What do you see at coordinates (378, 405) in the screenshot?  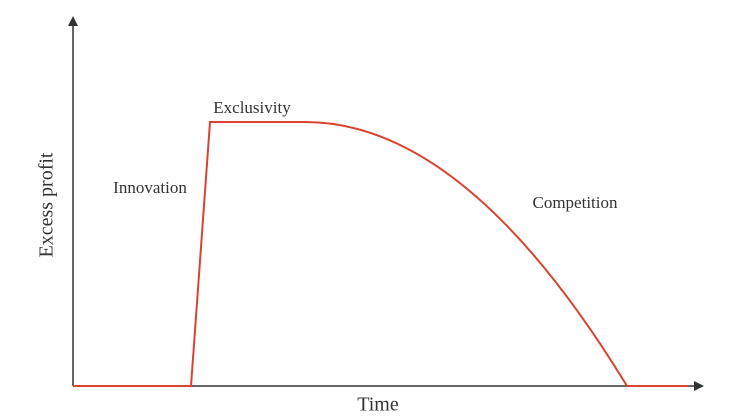 I see `x-axis-title: Time` at bounding box center [378, 405].